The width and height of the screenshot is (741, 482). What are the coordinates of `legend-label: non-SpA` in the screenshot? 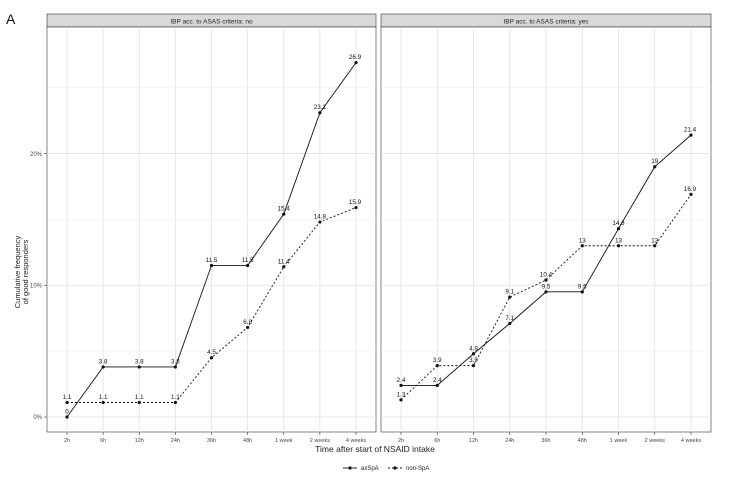 It's located at (417, 469).